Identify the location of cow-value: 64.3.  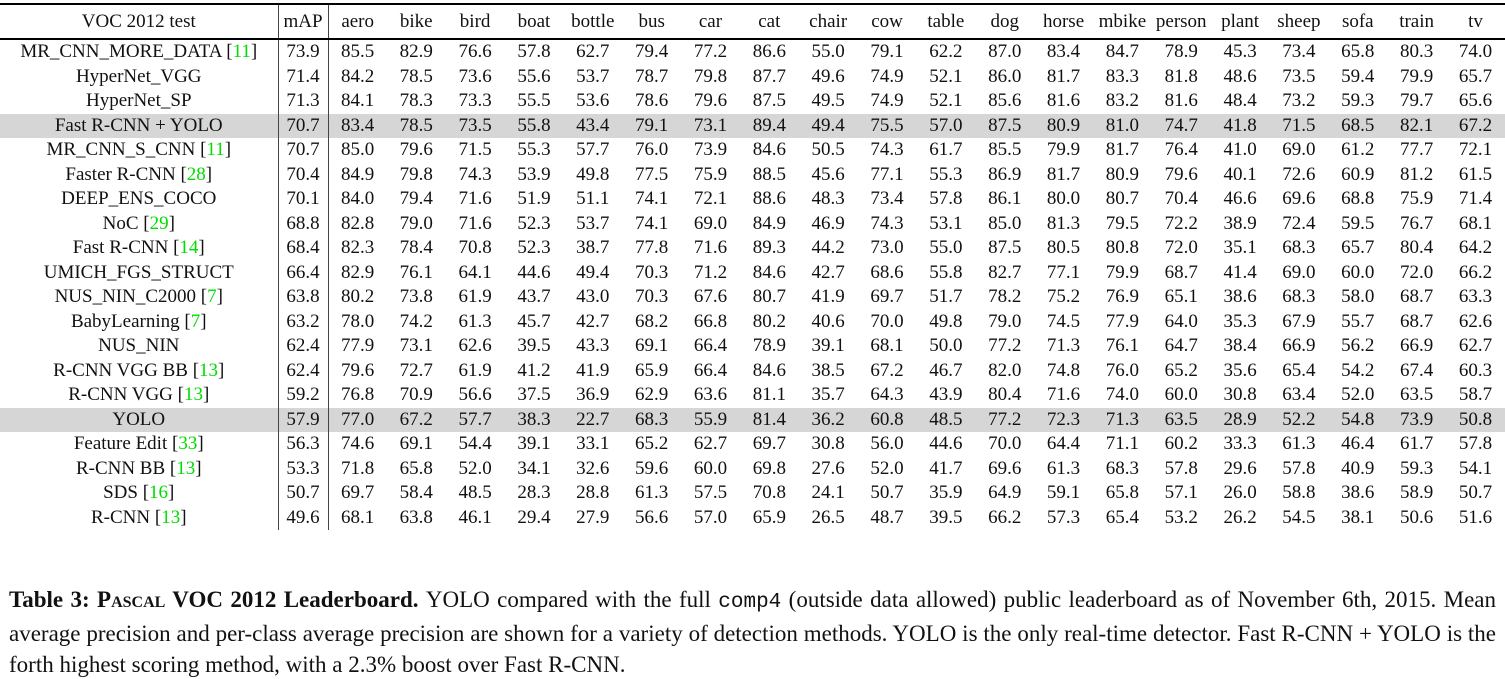
(887, 394).